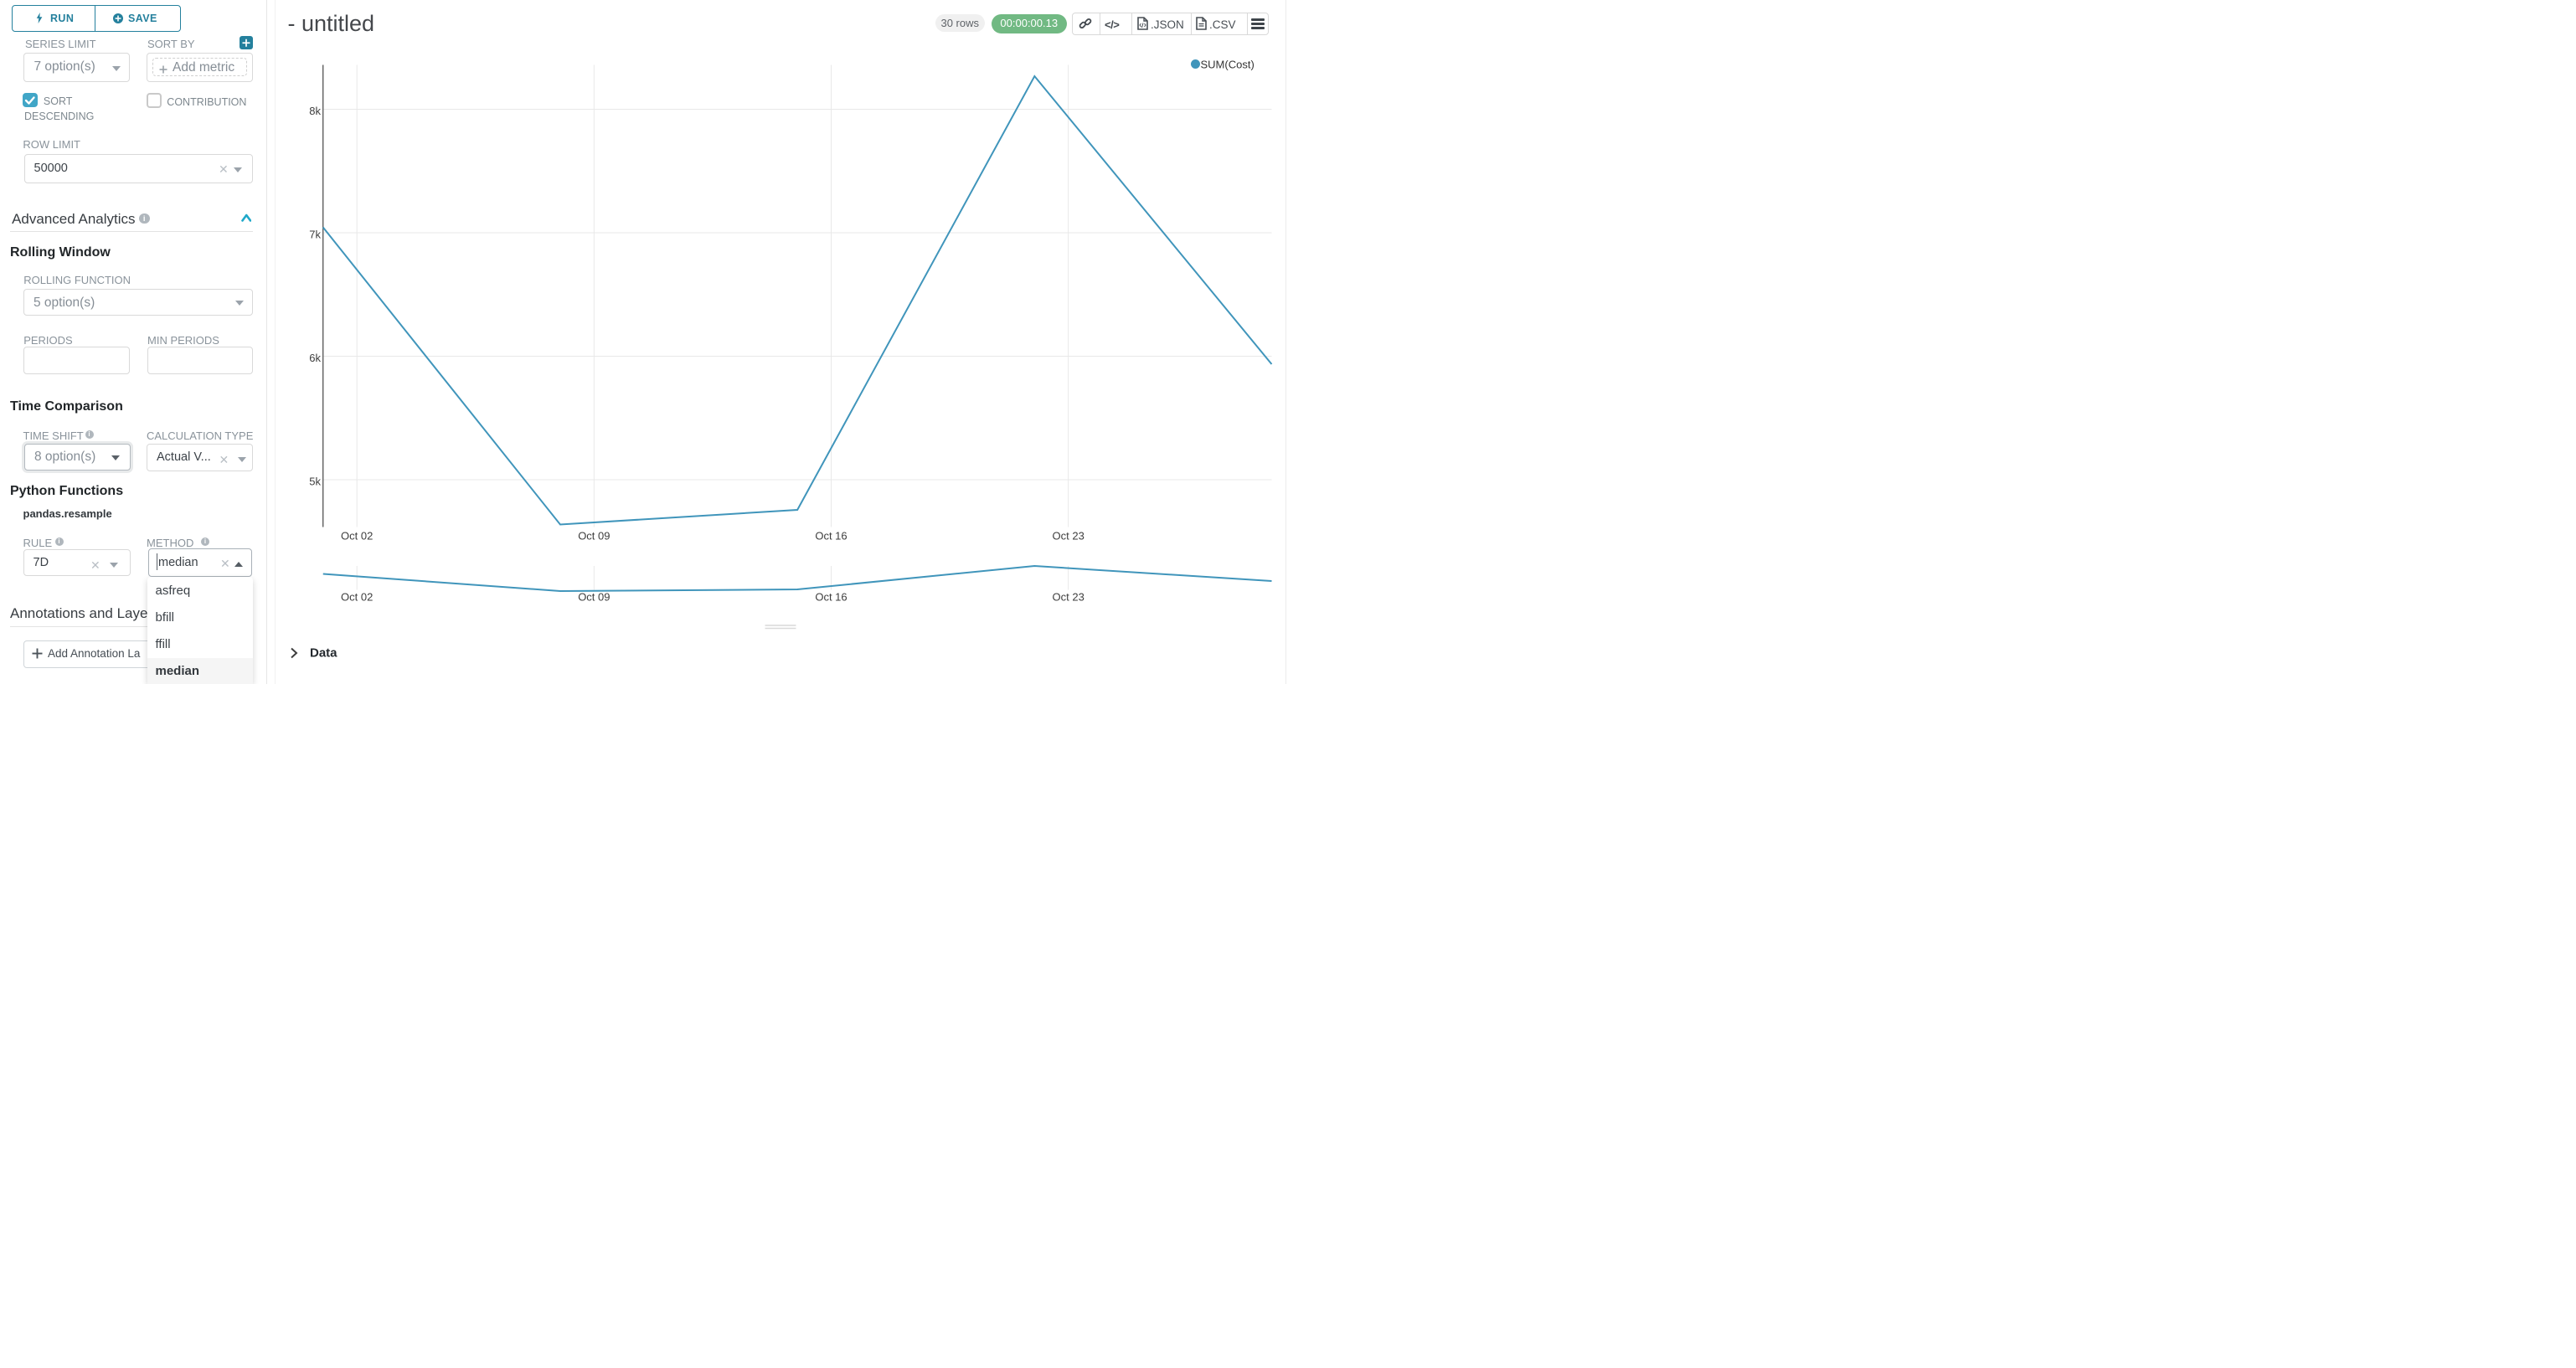 The height and width of the screenshot is (1368, 2576). I want to click on svg-text: 7k, so click(315, 235).